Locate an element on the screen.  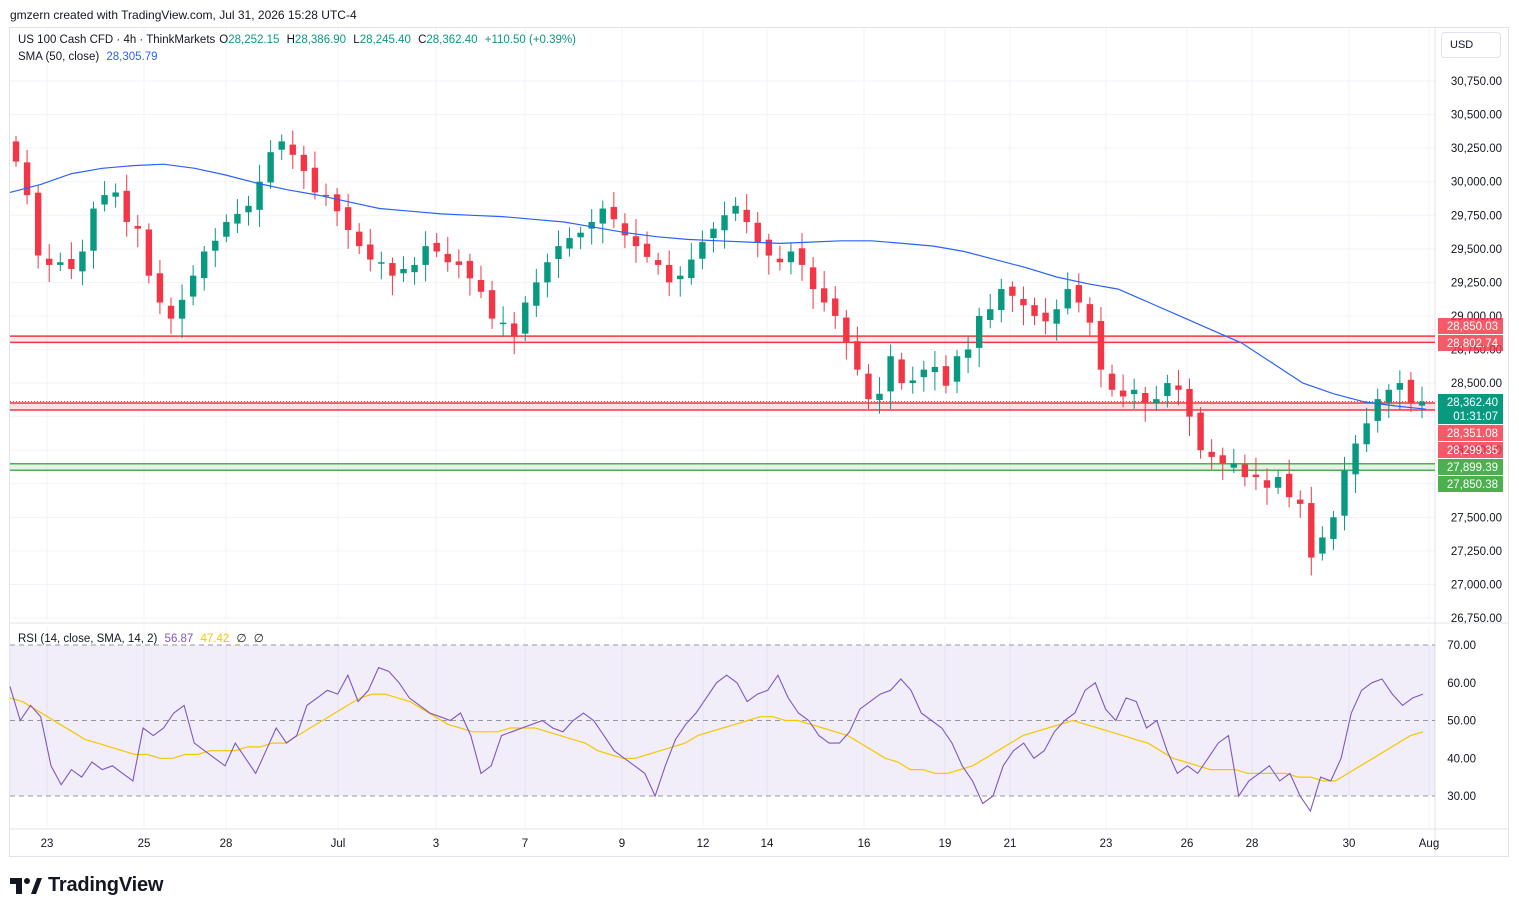
time-tick-label: 28 is located at coordinates (226, 844).